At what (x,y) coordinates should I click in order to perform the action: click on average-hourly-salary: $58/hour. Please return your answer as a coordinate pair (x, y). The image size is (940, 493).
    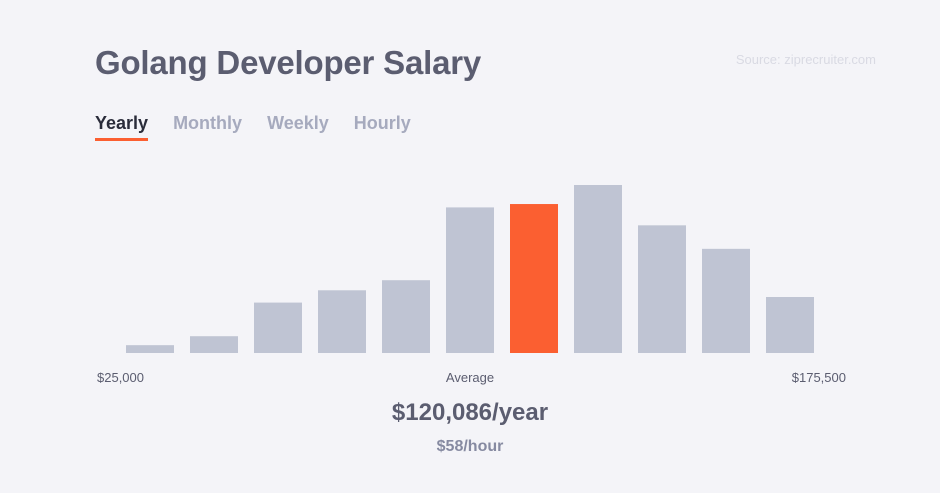
    Looking at the image, I should click on (470, 446).